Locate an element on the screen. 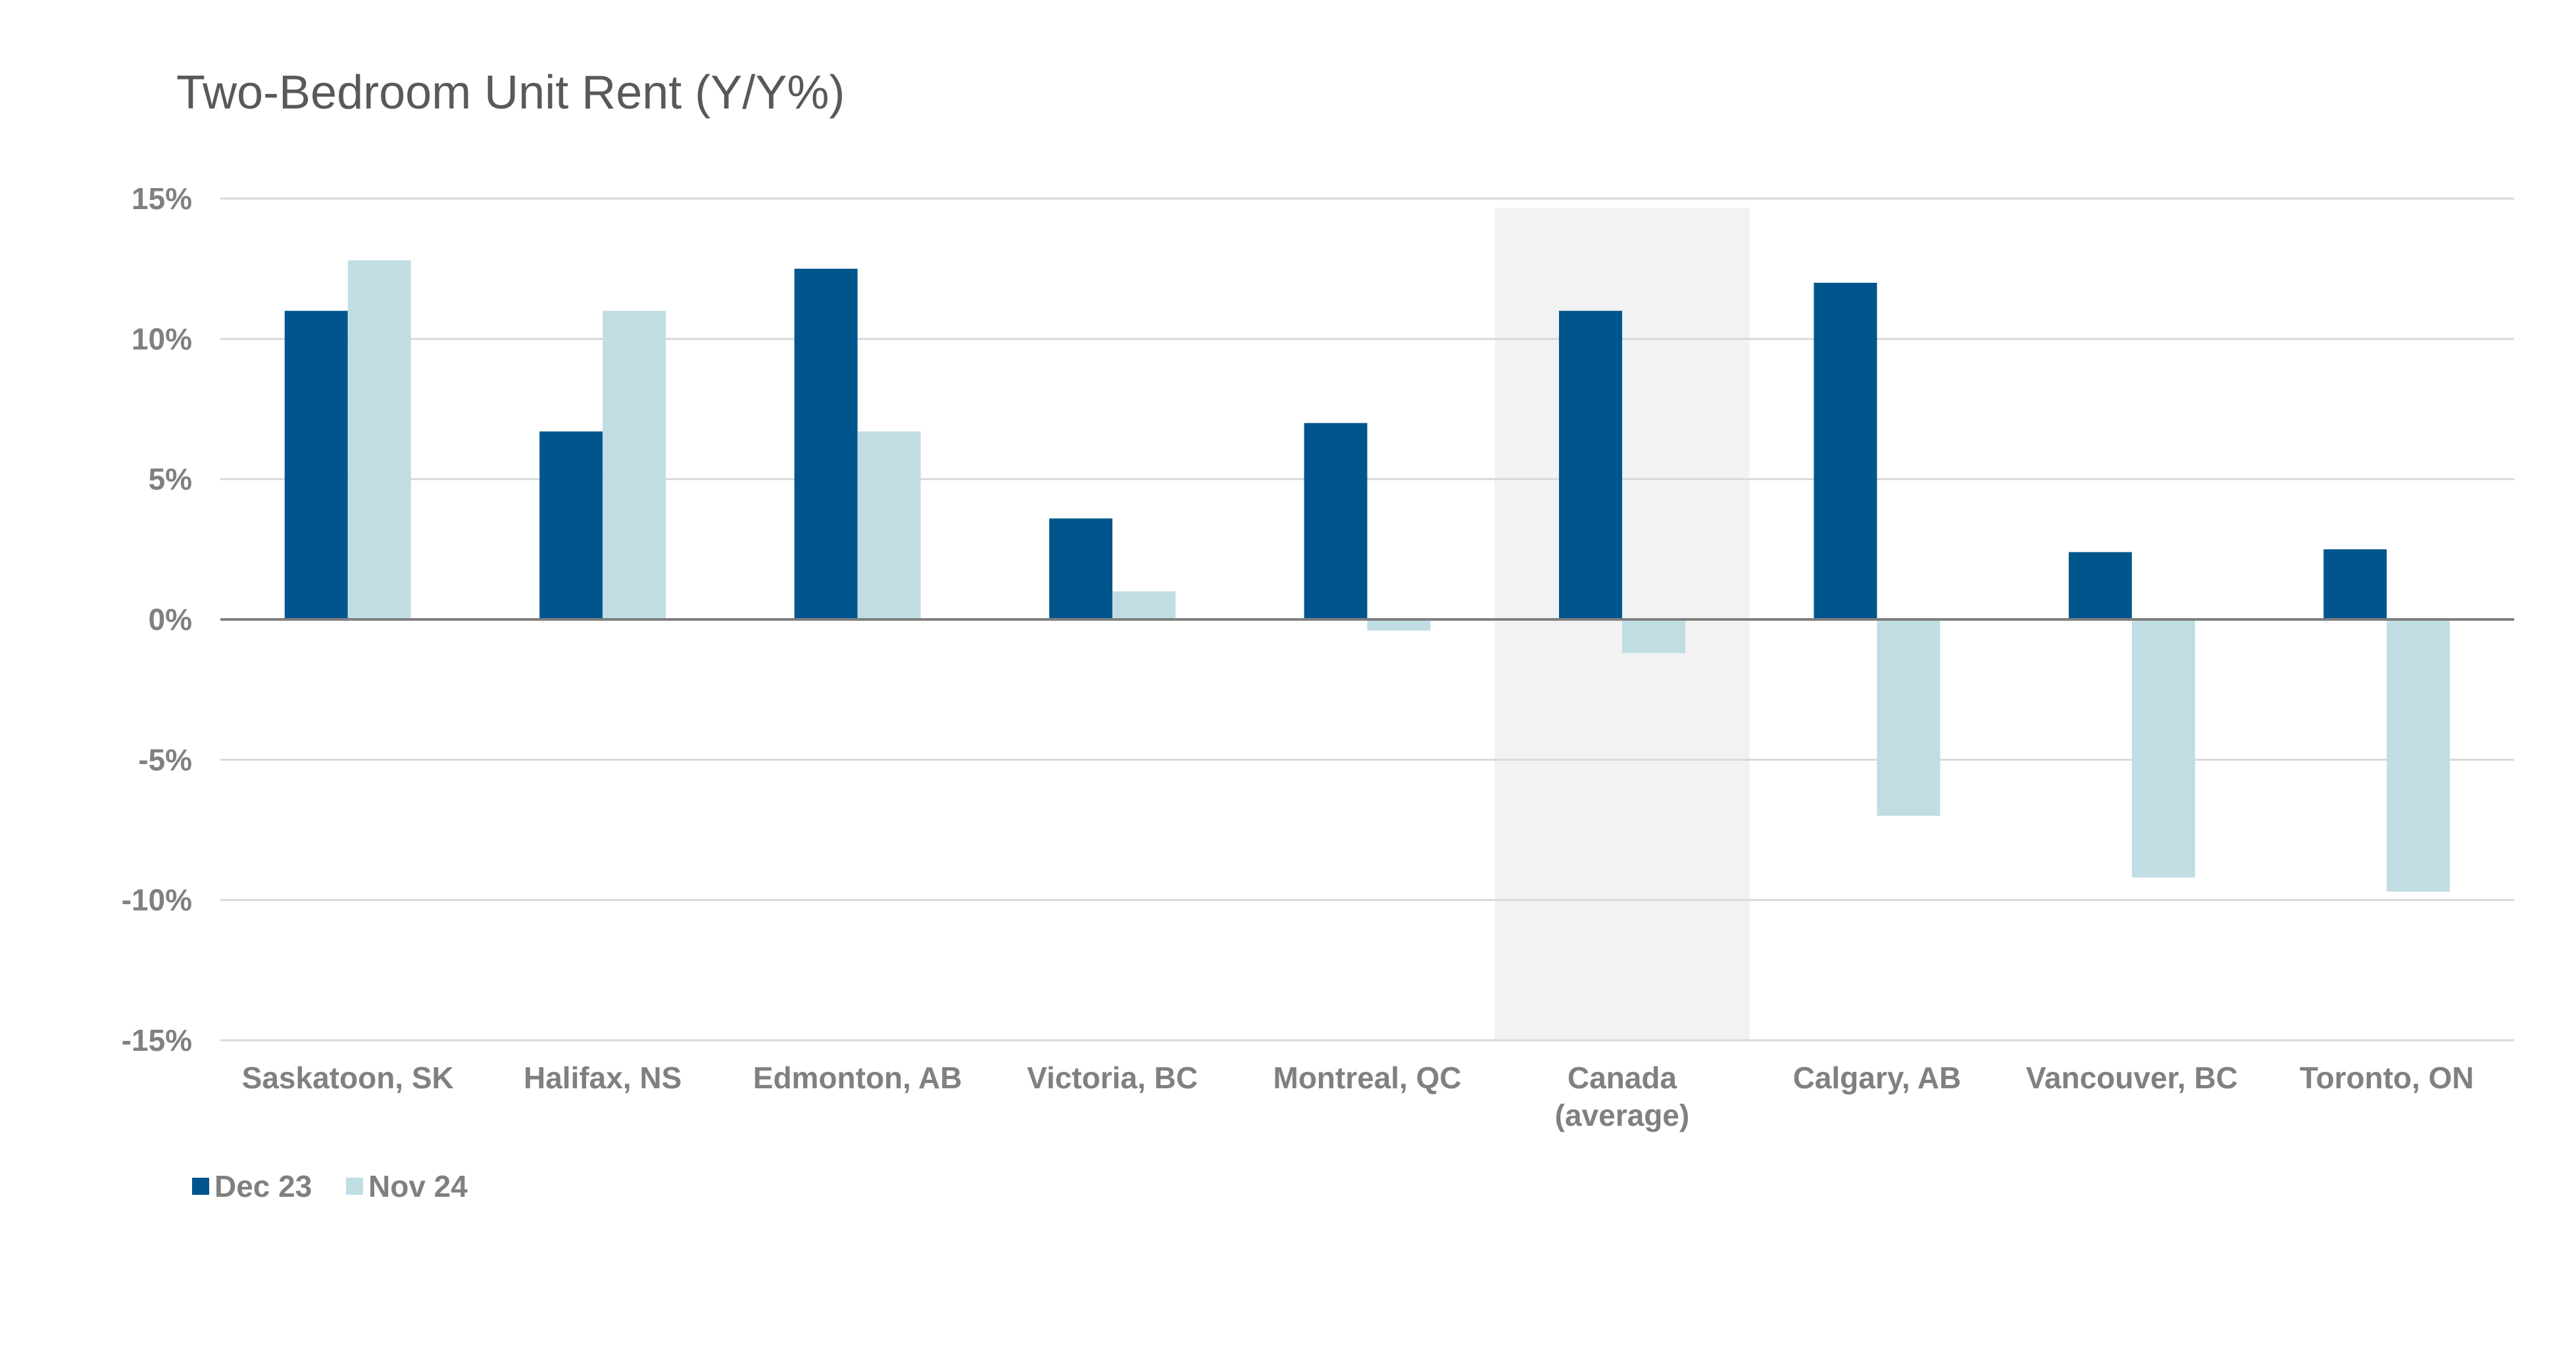 The height and width of the screenshot is (1350, 2576). y-tick-label: 5% is located at coordinates (170, 479).